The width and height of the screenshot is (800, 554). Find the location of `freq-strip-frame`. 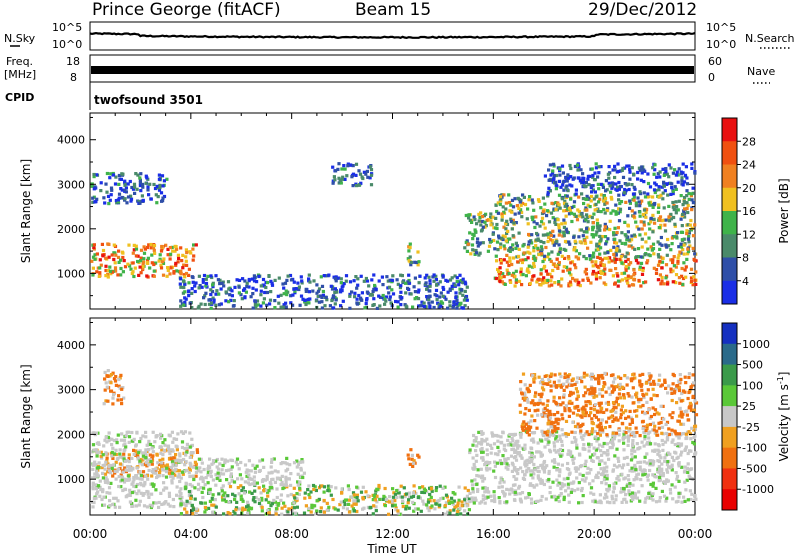

freq-strip-frame is located at coordinates (392, 68).